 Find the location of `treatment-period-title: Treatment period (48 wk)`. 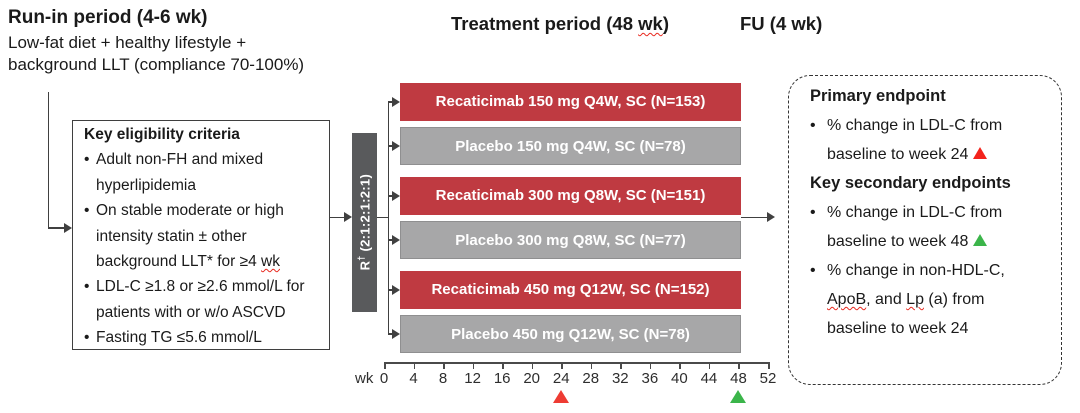

treatment-period-title: Treatment period (48 wk) is located at coordinates (560, 24).